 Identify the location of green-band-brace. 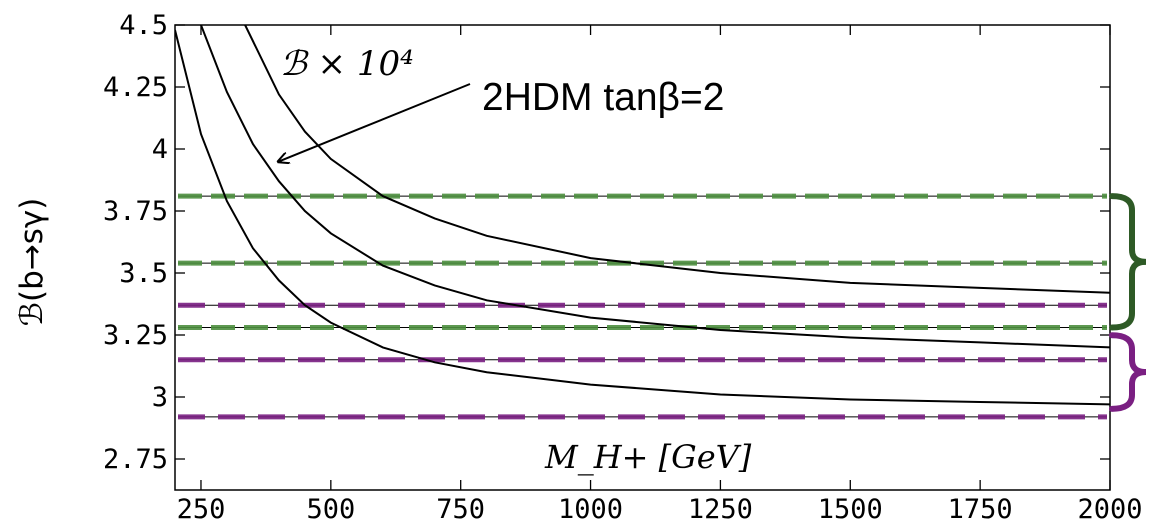
(1128, 262).